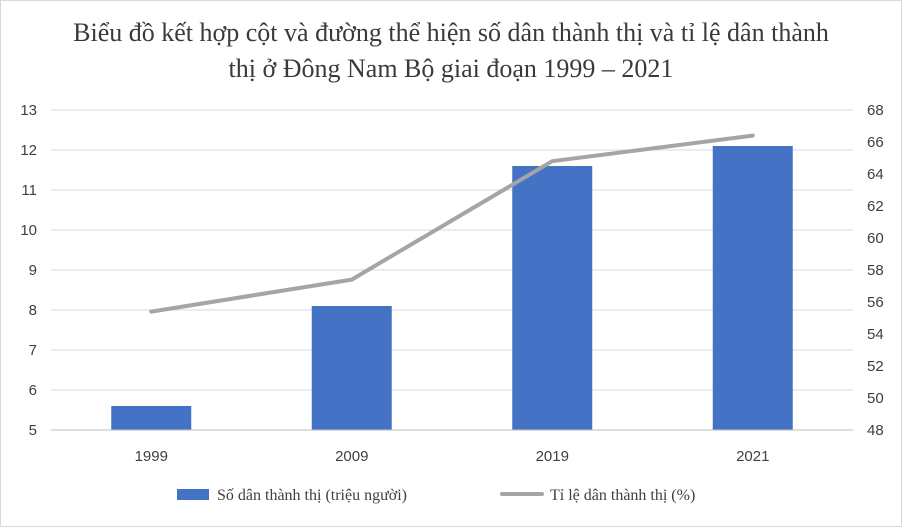 The height and width of the screenshot is (527, 902). What do you see at coordinates (875, 238) in the screenshot?
I see `y-right-tick-label: 60` at bounding box center [875, 238].